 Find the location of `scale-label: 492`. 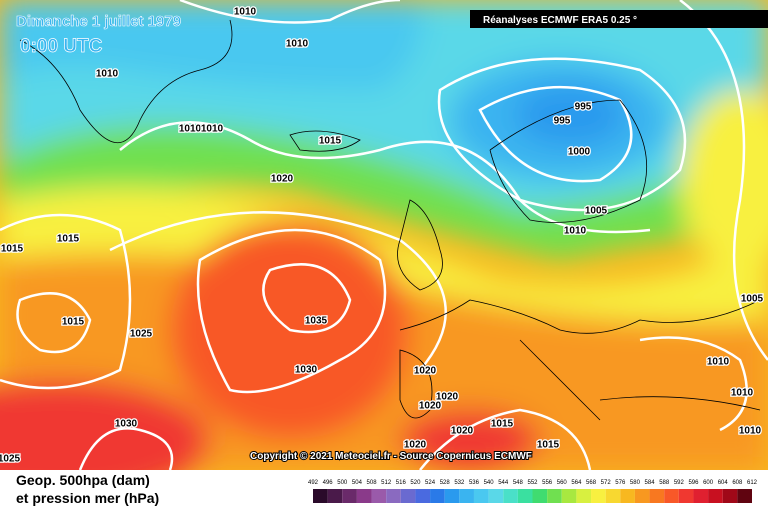

scale-label: 492 is located at coordinates (313, 483).